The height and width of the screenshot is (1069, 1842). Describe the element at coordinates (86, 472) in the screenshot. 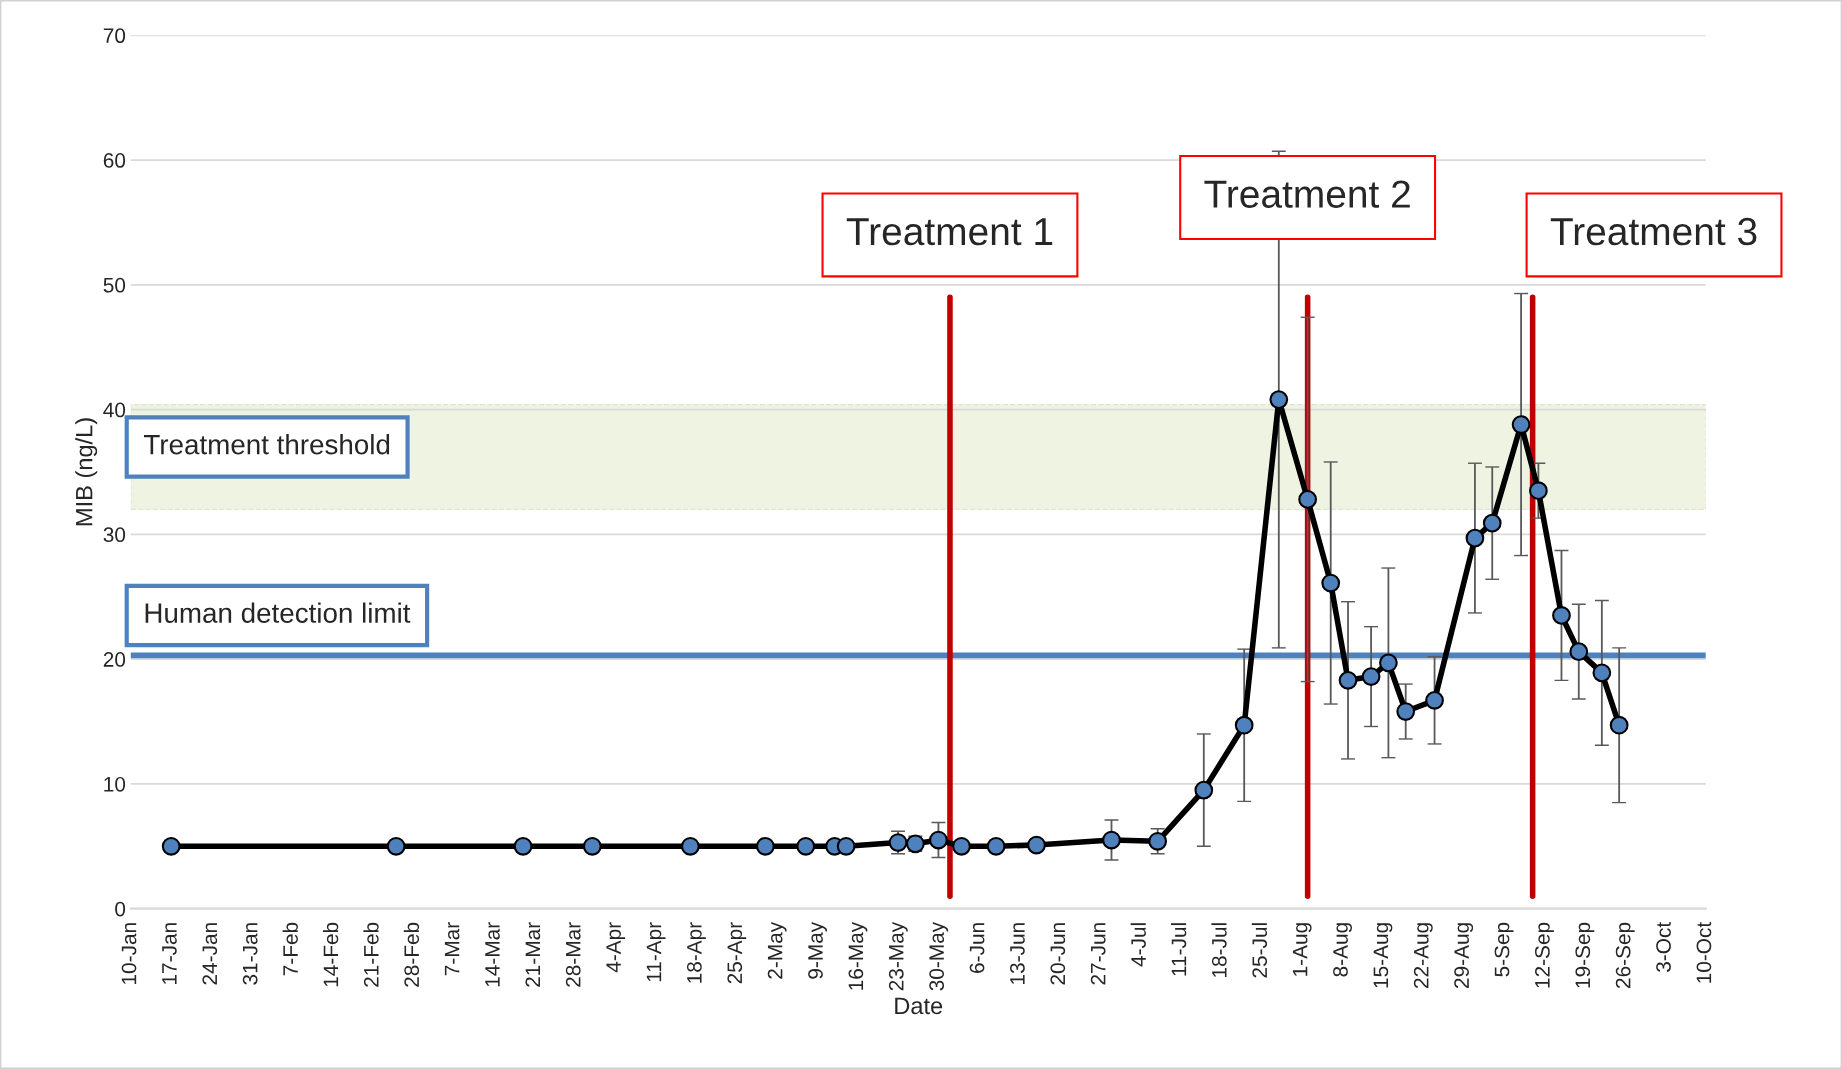

I see `y-axis-title: MIB (ng/L)` at that location.